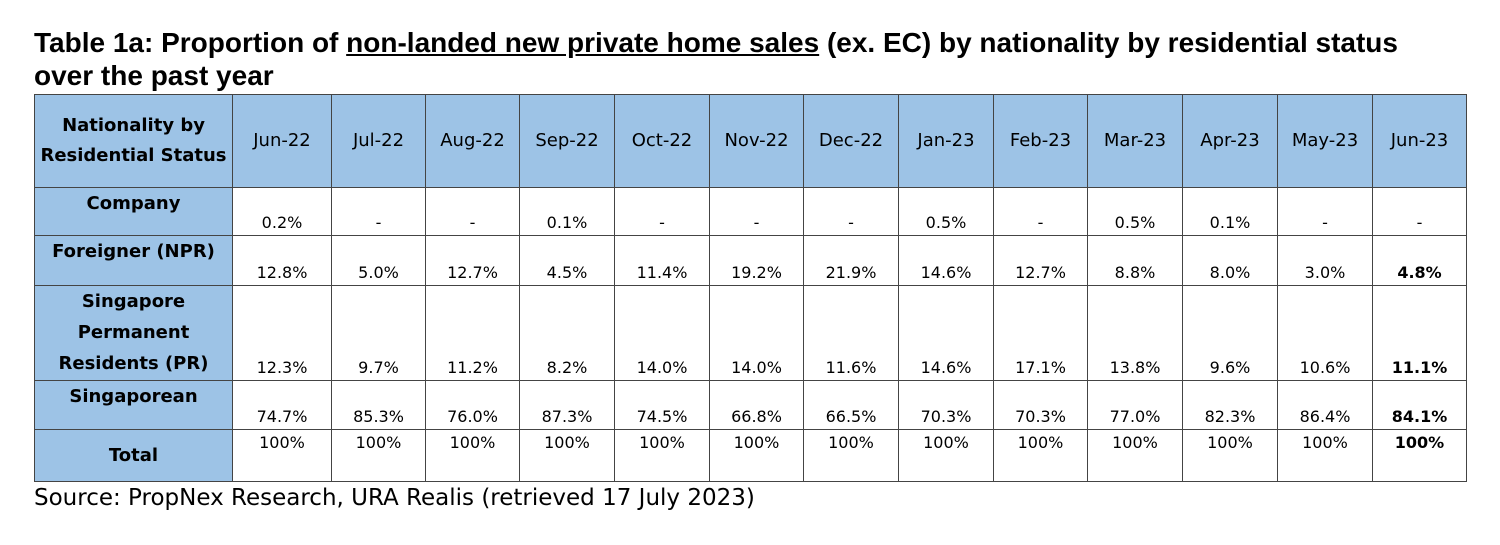  Describe the element at coordinates (756, 260) in the screenshot. I see `table-cell: 19.2%` at that location.